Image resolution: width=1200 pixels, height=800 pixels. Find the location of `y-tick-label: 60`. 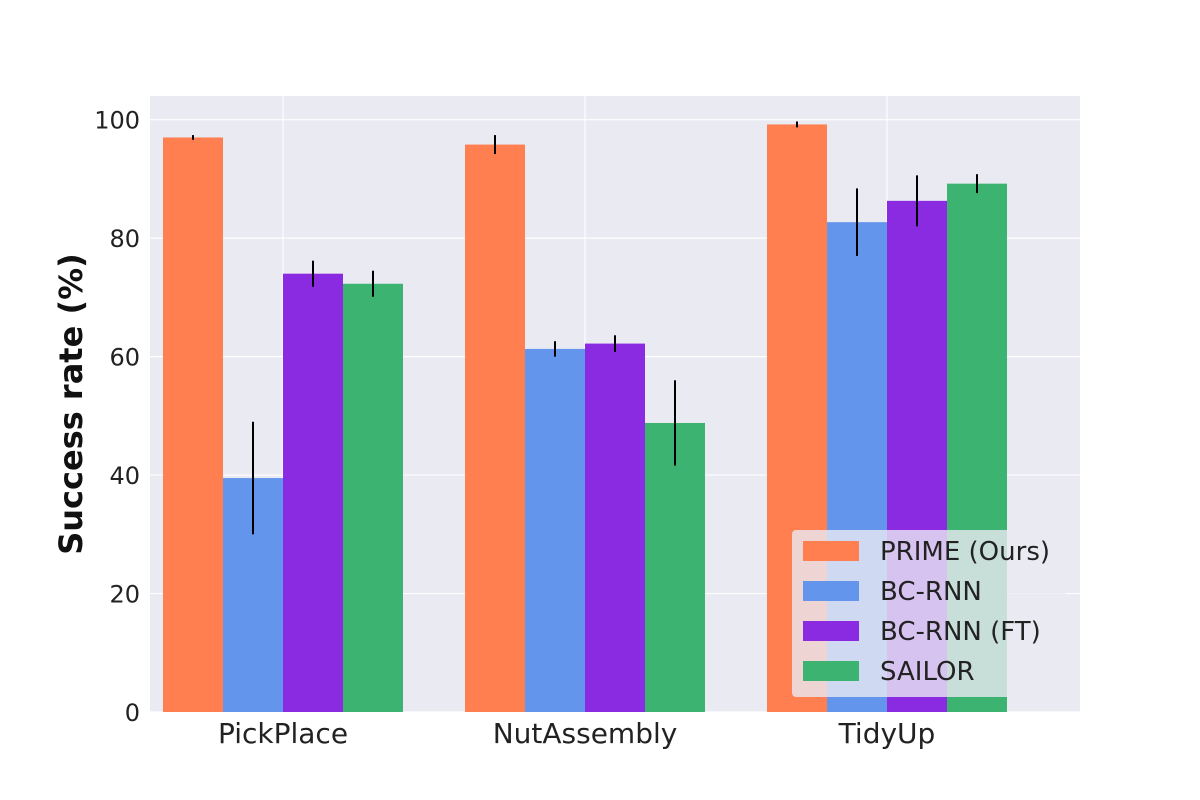

y-tick-label: 60 is located at coordinates (124, 358).